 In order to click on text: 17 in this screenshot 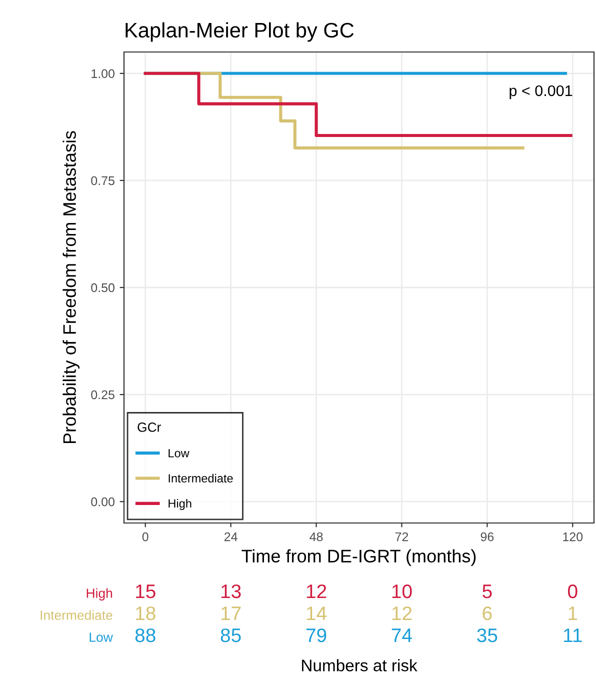, I will do `click(231, 613)`.